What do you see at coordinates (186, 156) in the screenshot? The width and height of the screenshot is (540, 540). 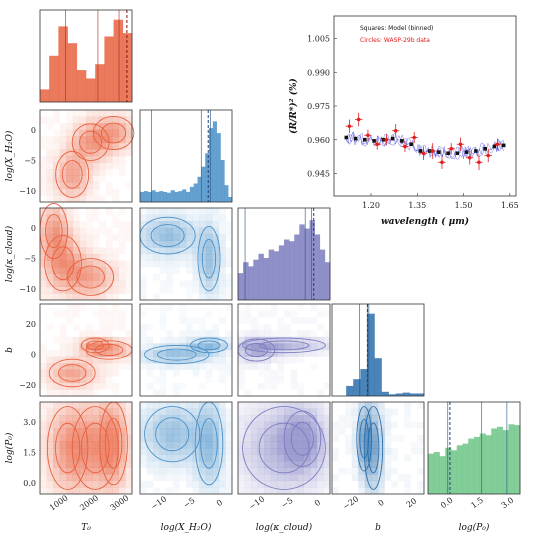 I see `hist-frame` at bounding box center [186, 156].